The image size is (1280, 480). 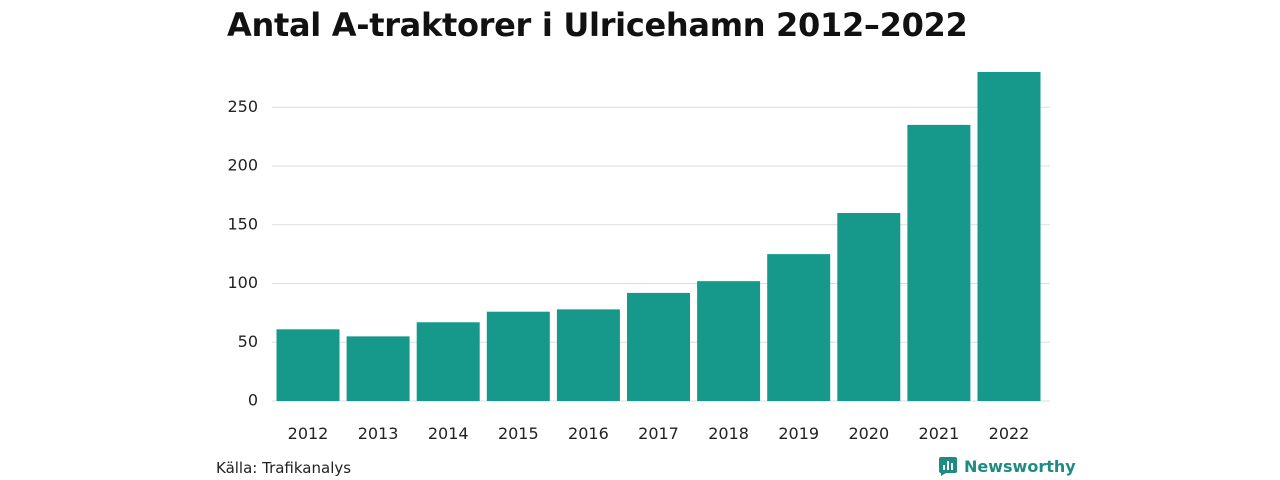 What do you see at coordinates (242, 223) in the screenshot?
I see `y-tick-label: 150` at bounding box center [242, 223].